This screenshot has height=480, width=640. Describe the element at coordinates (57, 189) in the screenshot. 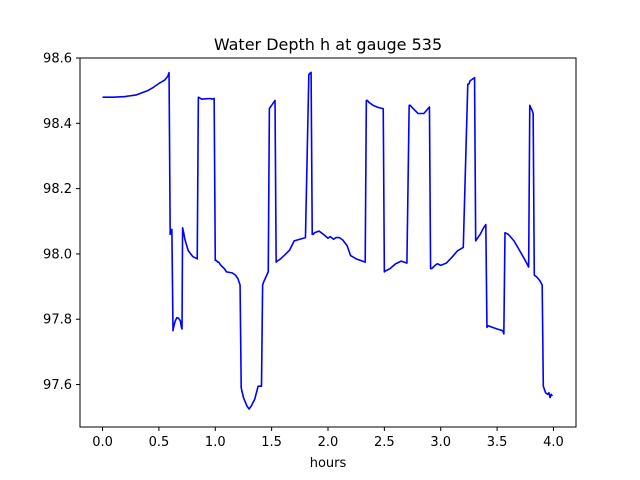

I see `y-tick-label: 98.2` at that location.